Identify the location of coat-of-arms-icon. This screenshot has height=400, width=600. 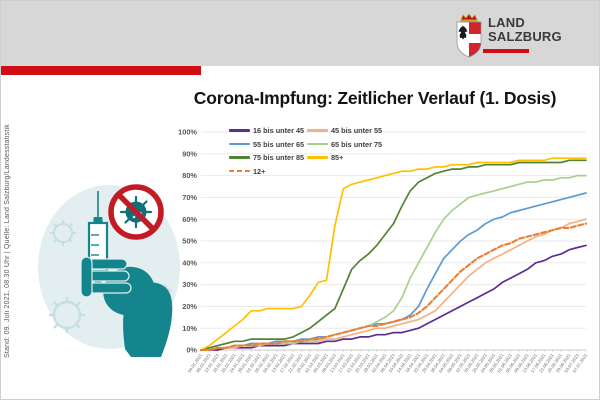
(469, 35).